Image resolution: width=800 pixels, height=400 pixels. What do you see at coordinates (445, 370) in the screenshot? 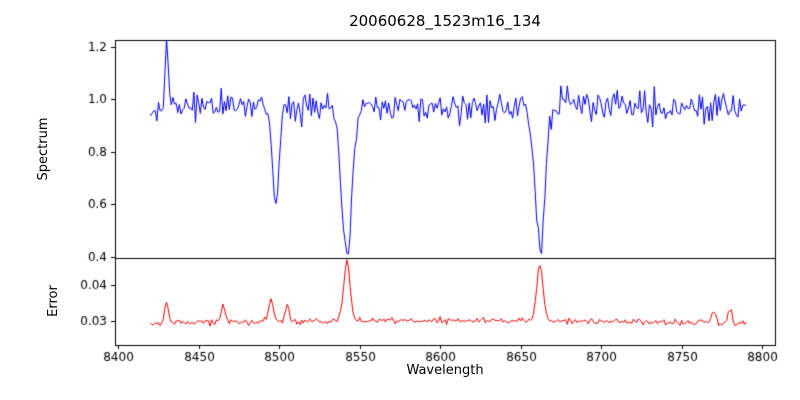
I see `x-axis-label: Wavelength` at bounding box center [445, 370].